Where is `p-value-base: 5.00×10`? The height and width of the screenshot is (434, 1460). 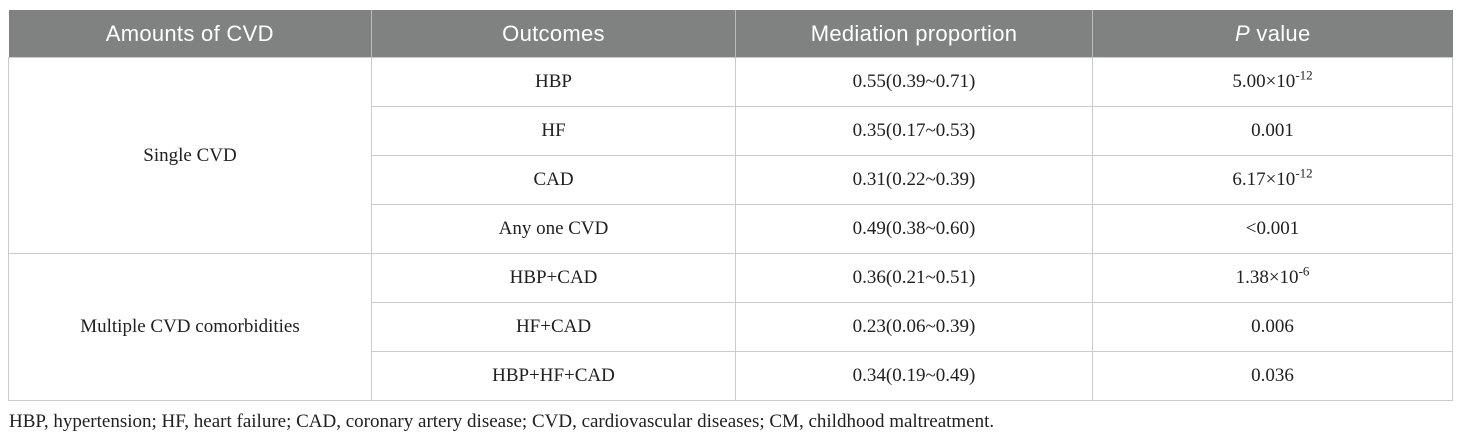 p-value-base: 5.00×10 is located at coordinates (1264, 81).